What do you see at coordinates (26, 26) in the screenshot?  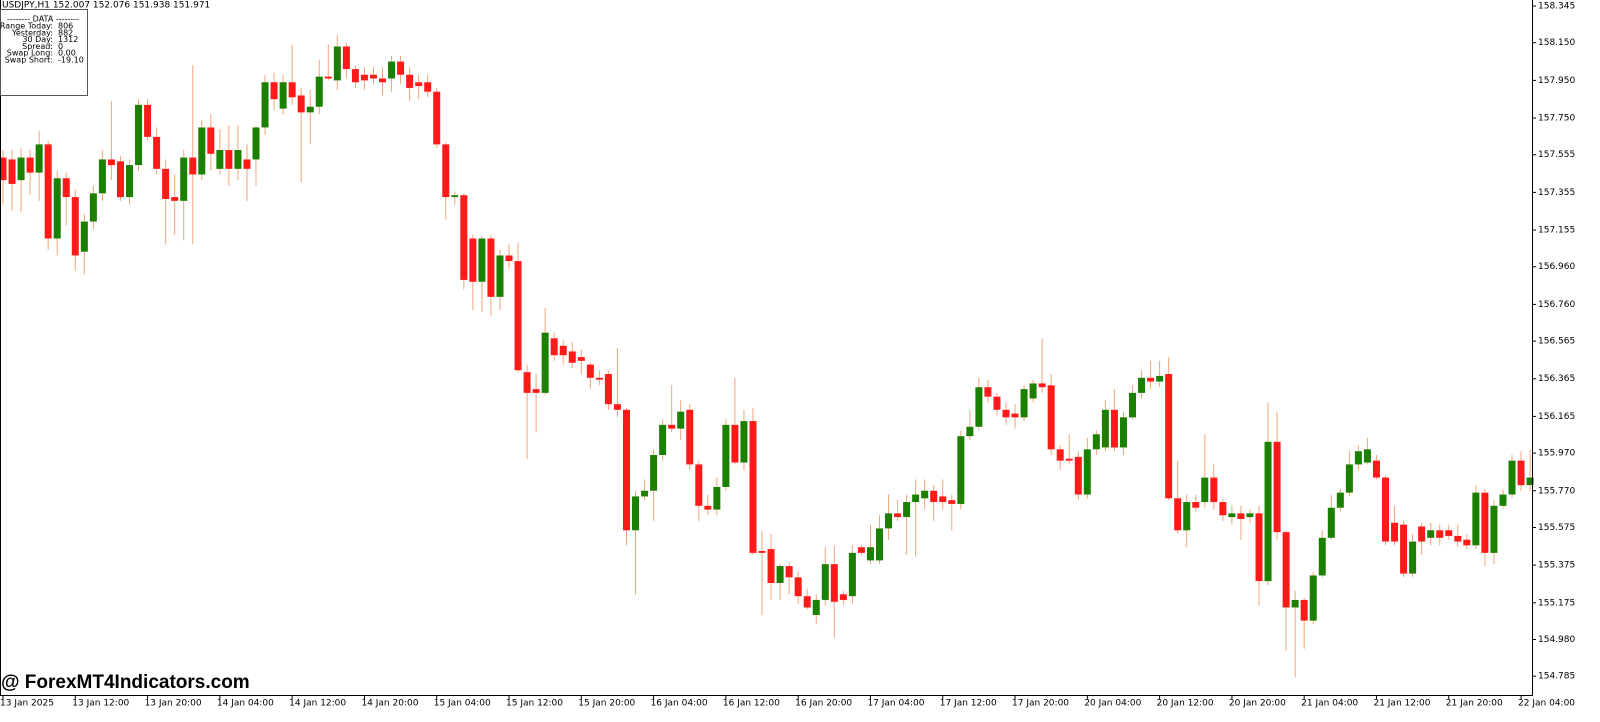 I see `panel-label: Range Today:` at bounding box center [26, 26].